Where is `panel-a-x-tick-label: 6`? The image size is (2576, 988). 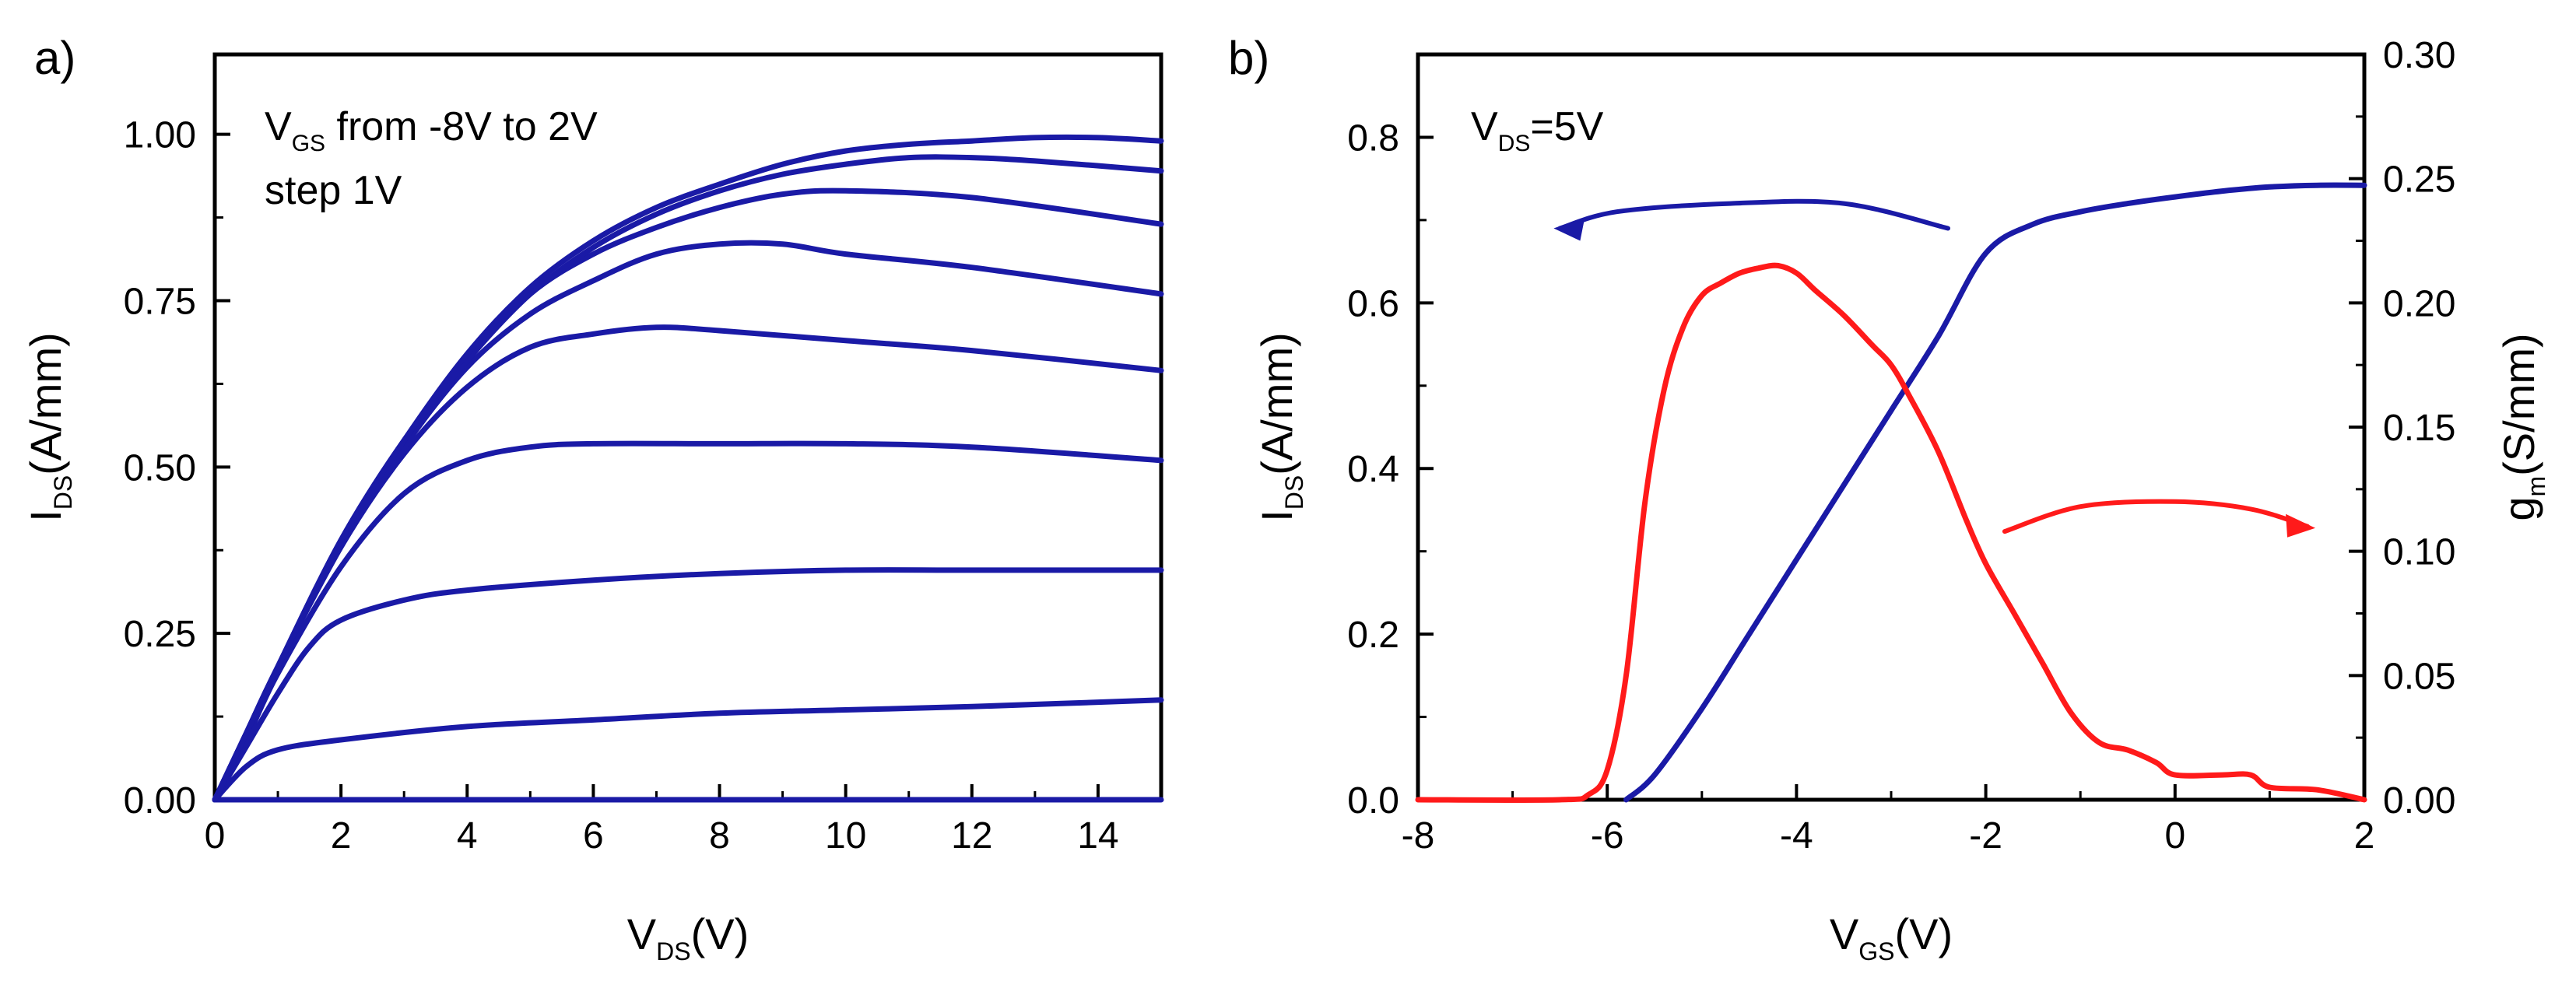
panel-a-x-tick-label: 6 is located at coordinates (594, 836).